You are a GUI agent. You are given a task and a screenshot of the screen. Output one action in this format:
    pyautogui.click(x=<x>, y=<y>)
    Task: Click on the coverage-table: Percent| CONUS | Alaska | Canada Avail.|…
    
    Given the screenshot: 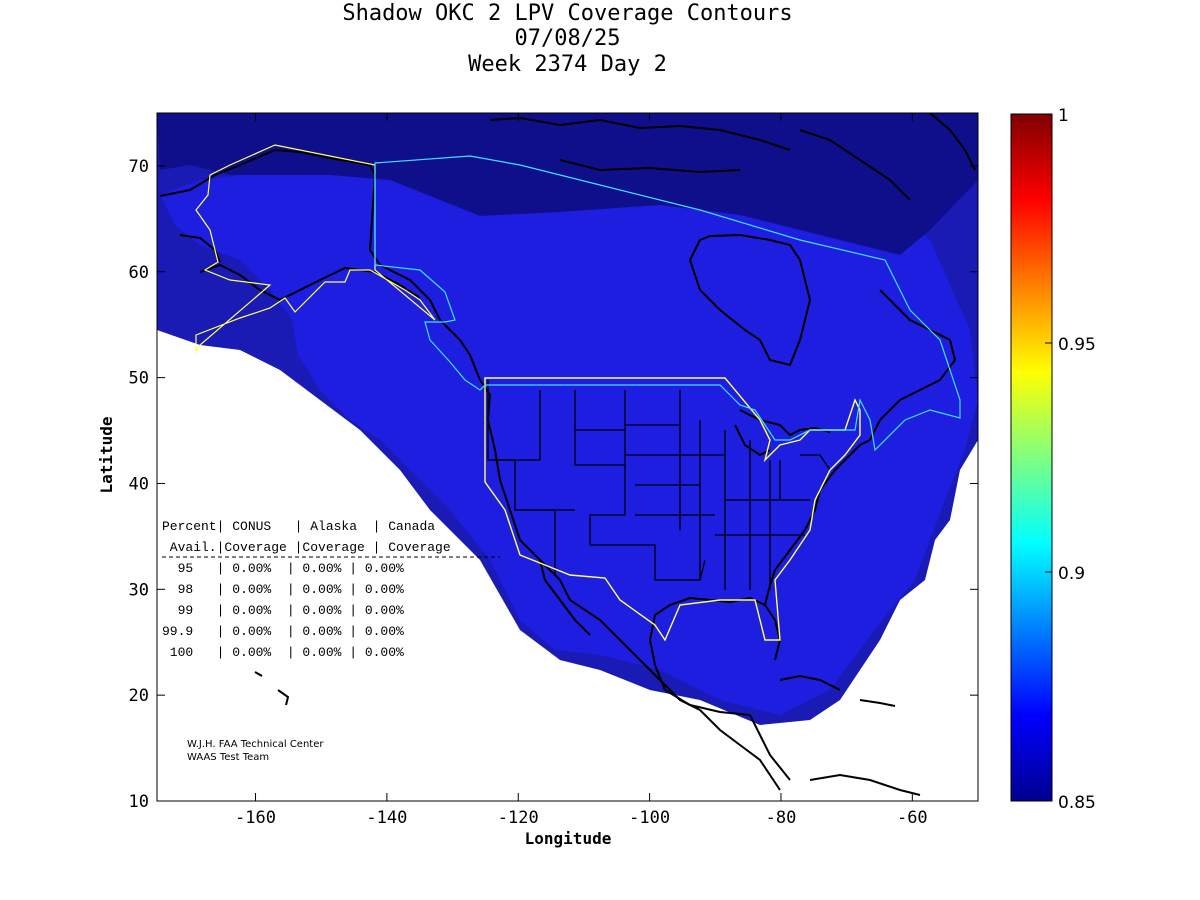 What is the action you would take?
    pyautogui.click(x=331, y=589)
    